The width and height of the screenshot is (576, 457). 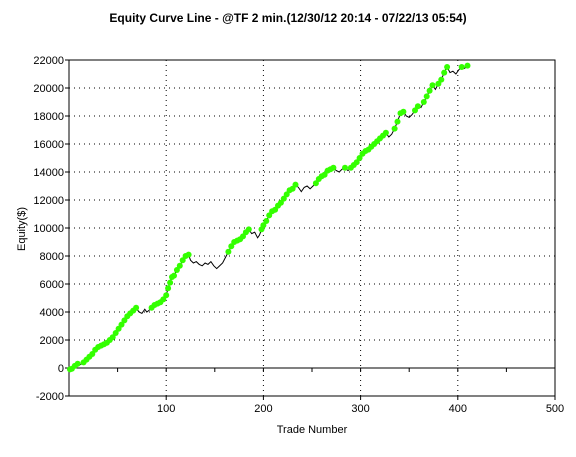 I want to click on y-tick-label: 8000, so click(x=52, y=257).